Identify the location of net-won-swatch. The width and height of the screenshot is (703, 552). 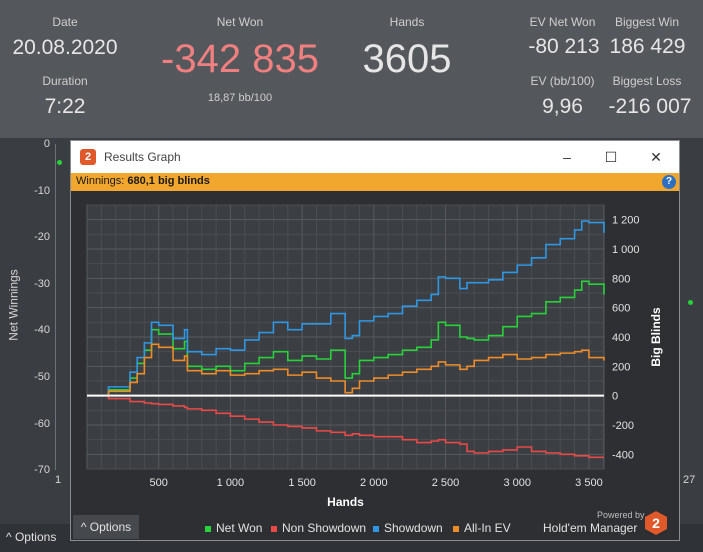
(208, 528).